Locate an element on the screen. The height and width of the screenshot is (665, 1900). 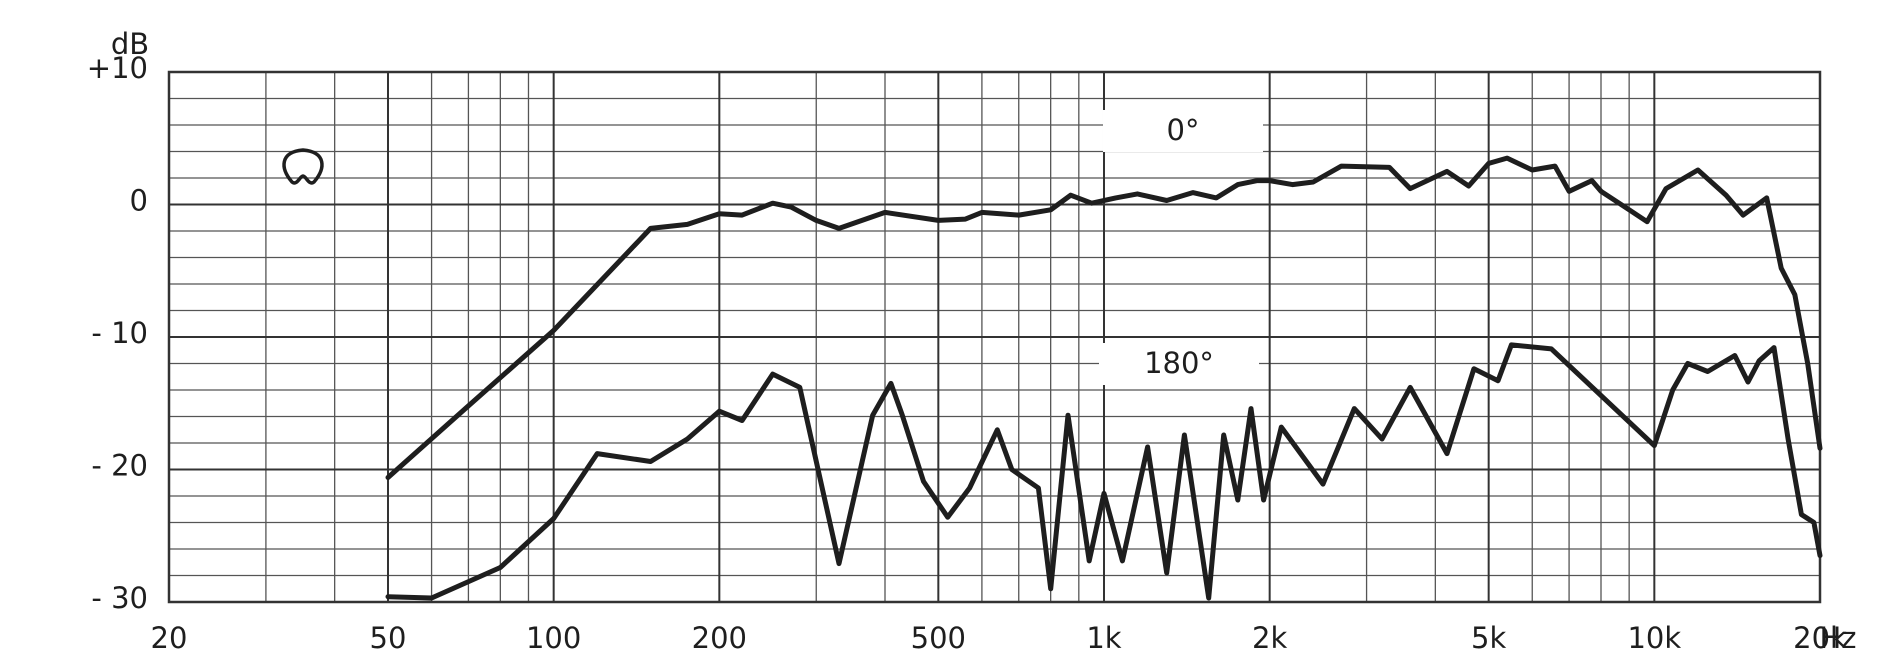
y-tick-label: - 20 is located at coordinates (119, 466).